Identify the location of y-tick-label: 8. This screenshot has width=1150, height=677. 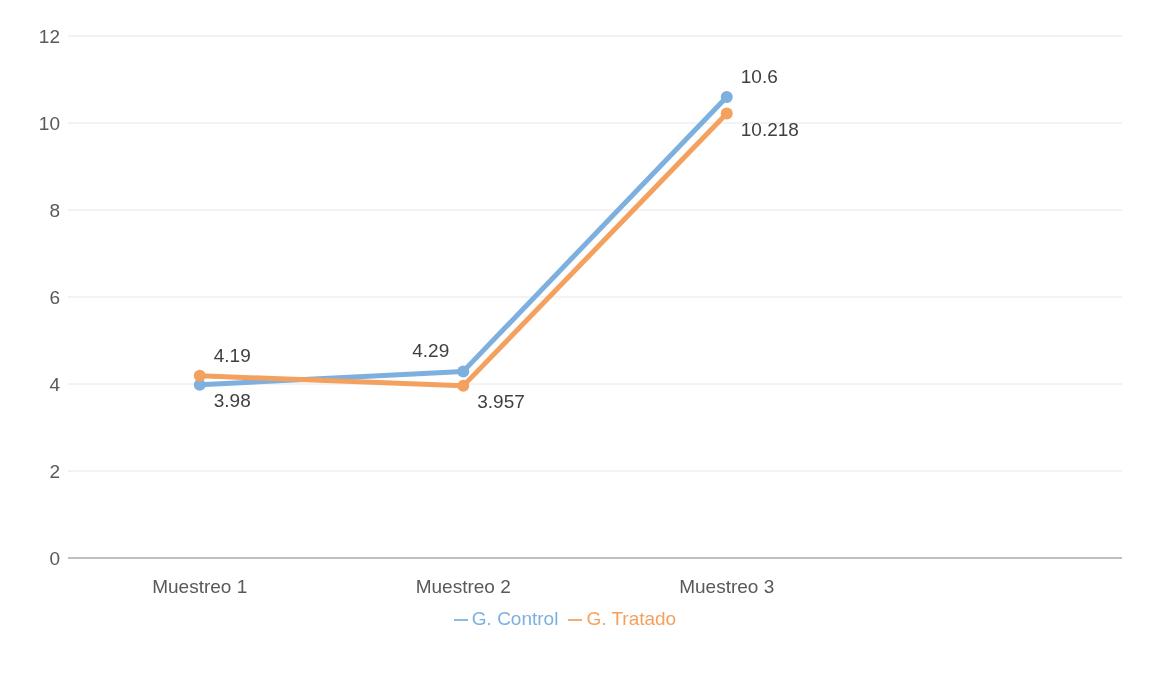
(54, 210).